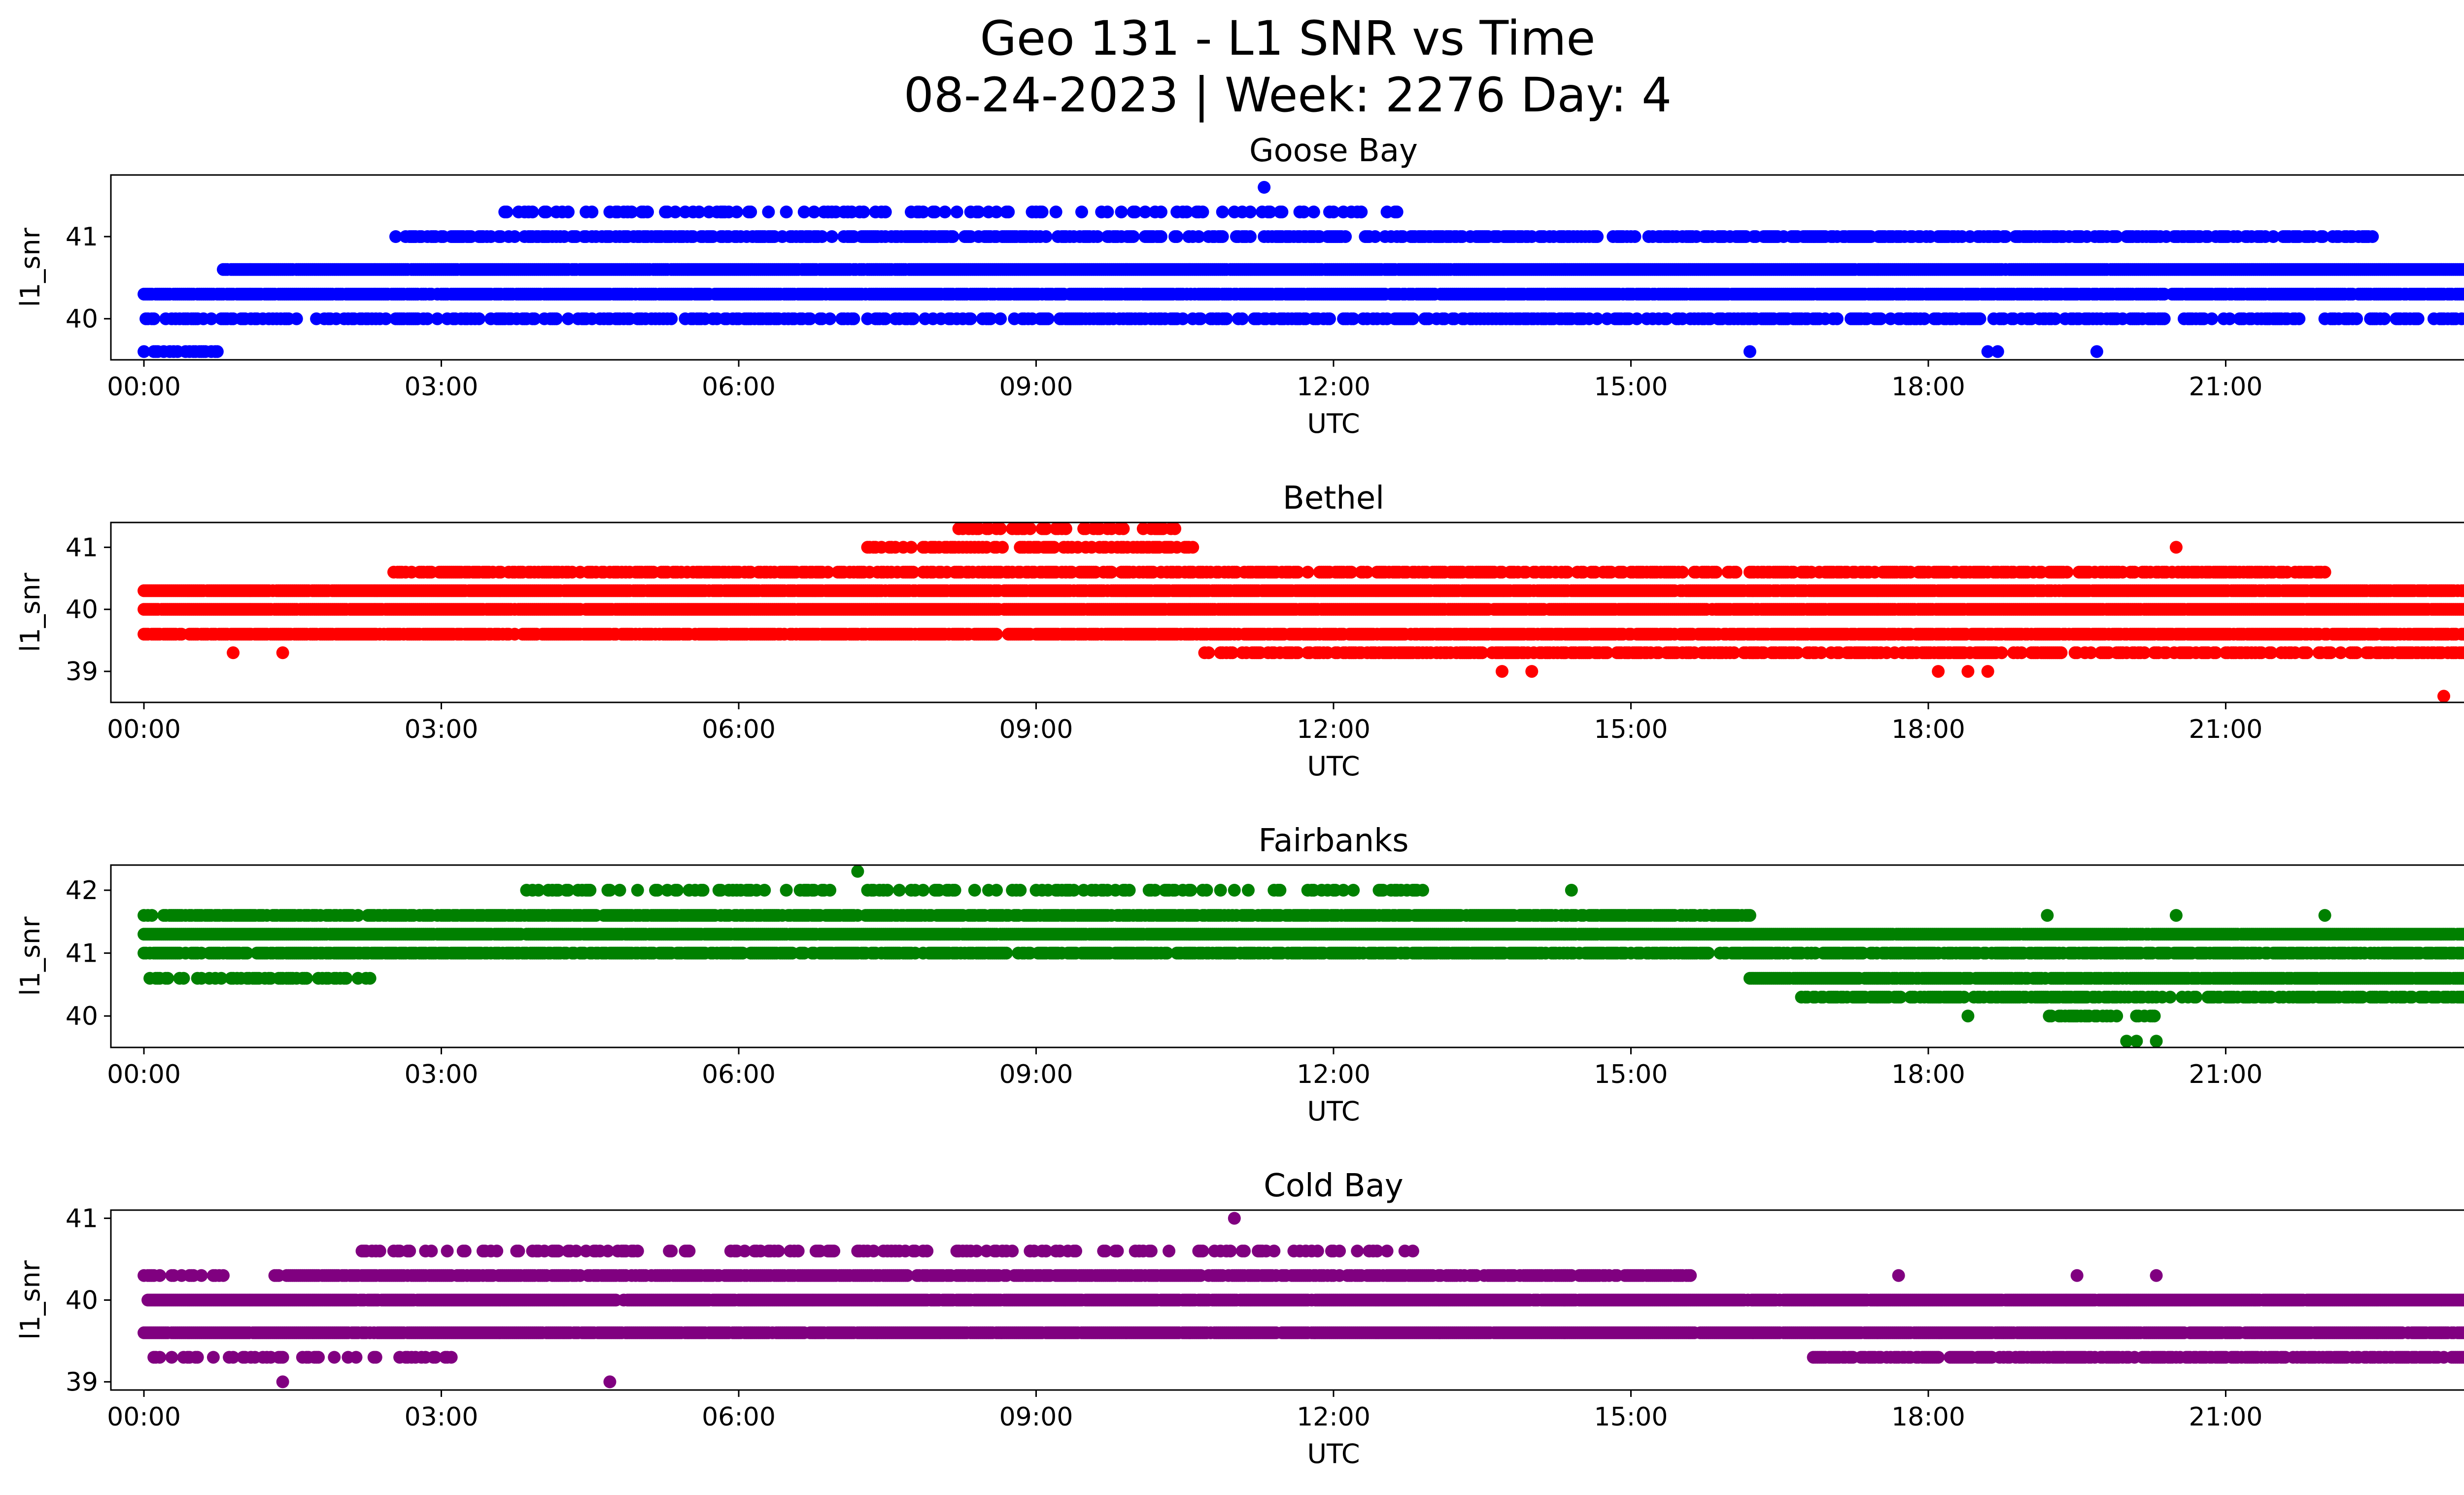  What do you see at coordinates (144, 387) in the screenshot?
I see `x-tick-label: 00:00` at bounding box center [144, 387].